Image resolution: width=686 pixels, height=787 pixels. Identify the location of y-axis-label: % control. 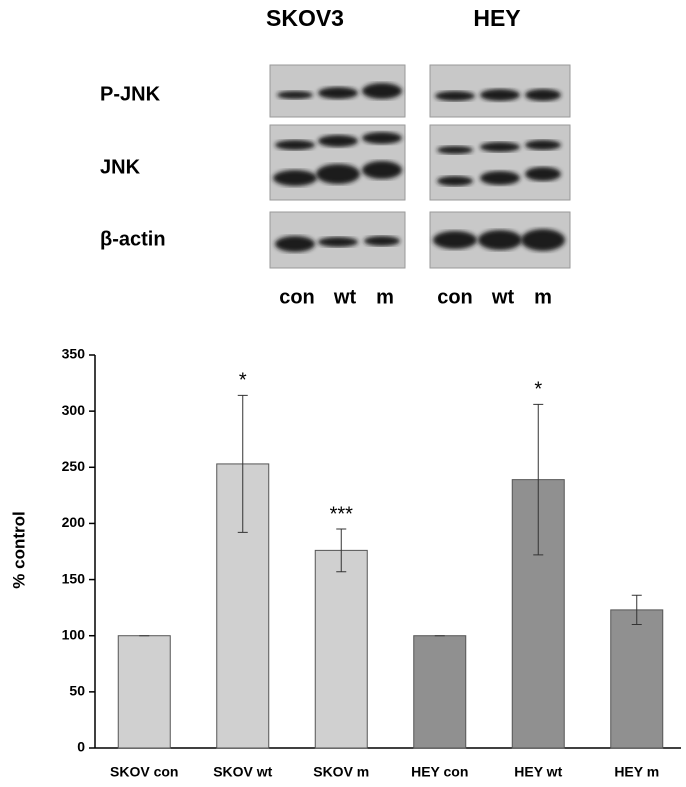
(18, 549).